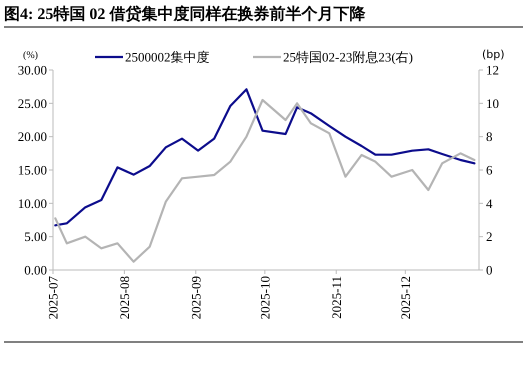 The image size is (527, 373). Describe the element at coordinates (489, 270) in the screenshot. I see `y2-tick-label: 0` at that location.